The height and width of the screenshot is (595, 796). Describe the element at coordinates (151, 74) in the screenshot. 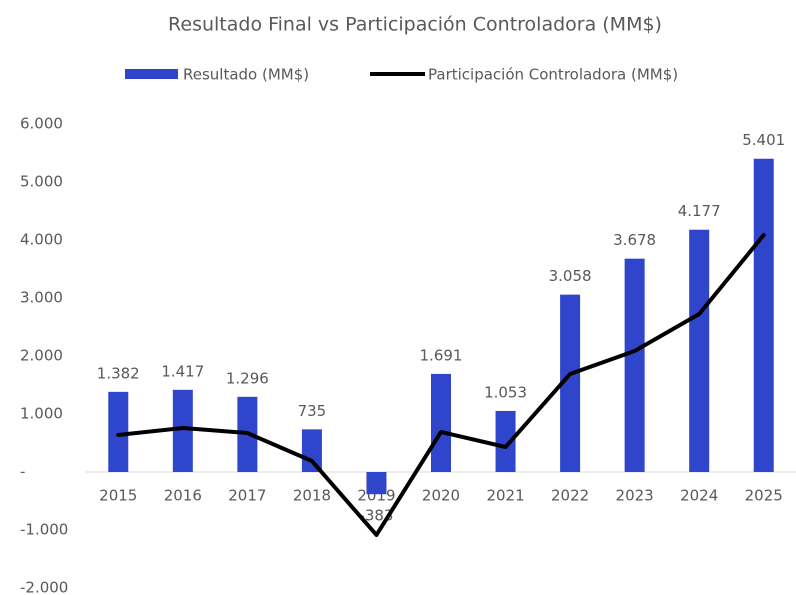

I see `legend-swatch` at that location.